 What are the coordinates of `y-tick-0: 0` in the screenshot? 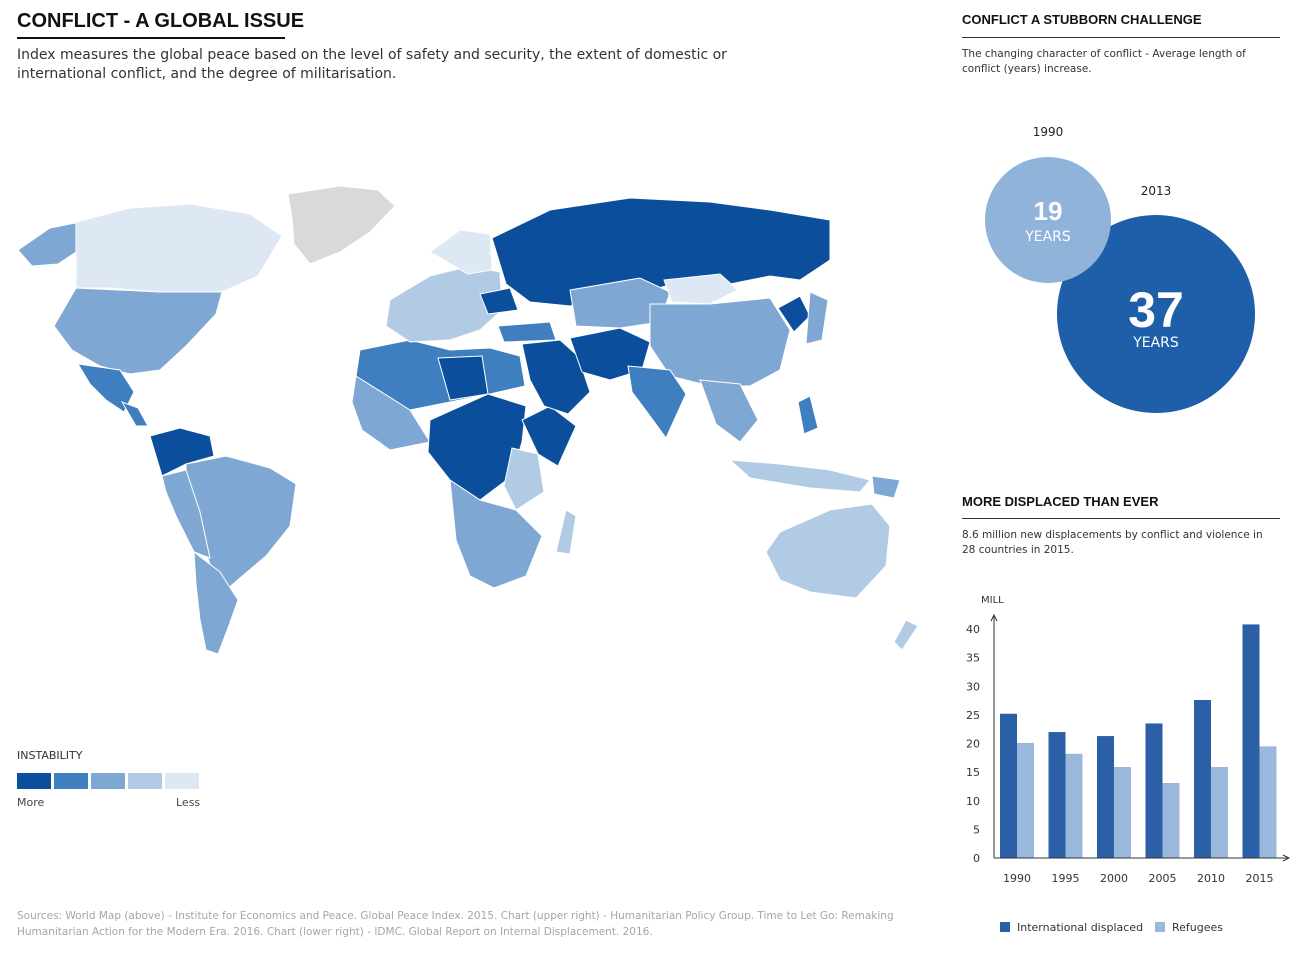 It's located at (976, 858).